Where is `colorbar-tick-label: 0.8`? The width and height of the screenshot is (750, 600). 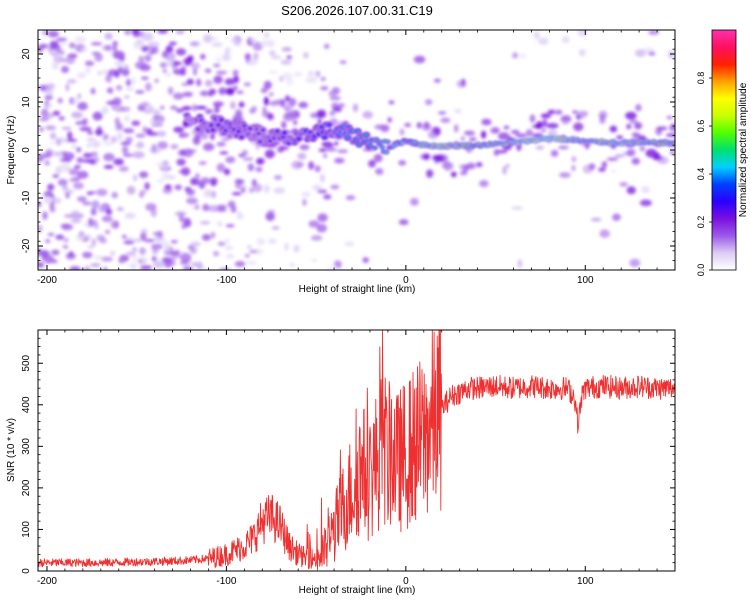
colorbar-tick-label: 0.8 is located at coordinates (701, 78).